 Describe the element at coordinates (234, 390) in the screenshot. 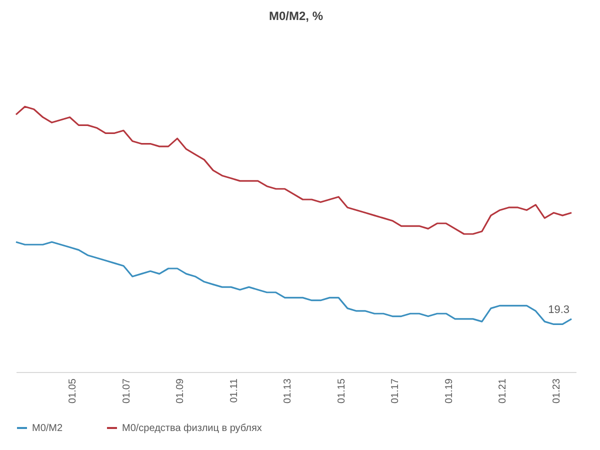

I see `x-tick-label: 01.11` at that location.